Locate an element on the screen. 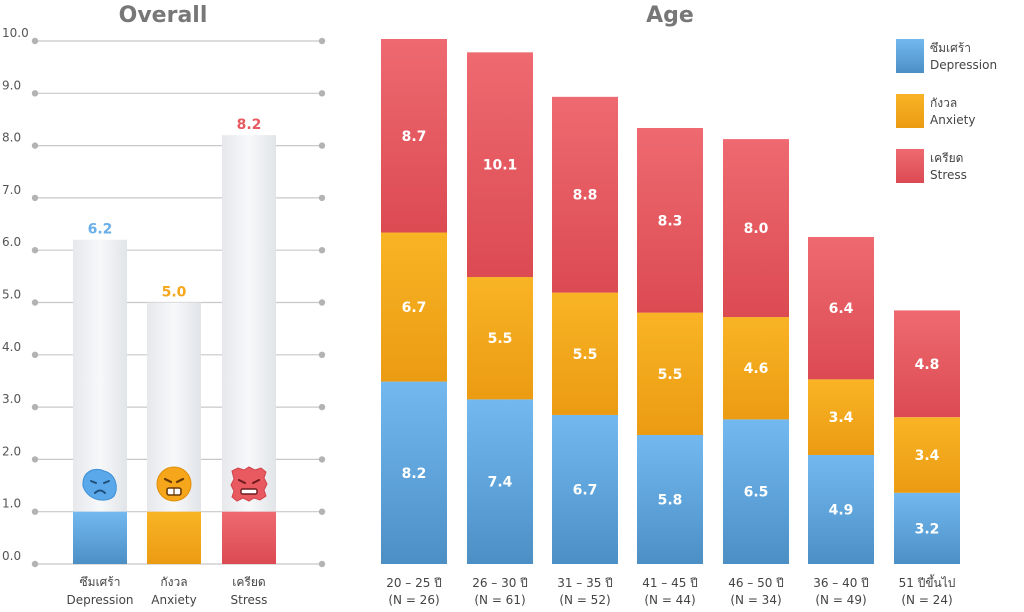  overall-value-label: 6.2 is located at coordinates (100, 230).